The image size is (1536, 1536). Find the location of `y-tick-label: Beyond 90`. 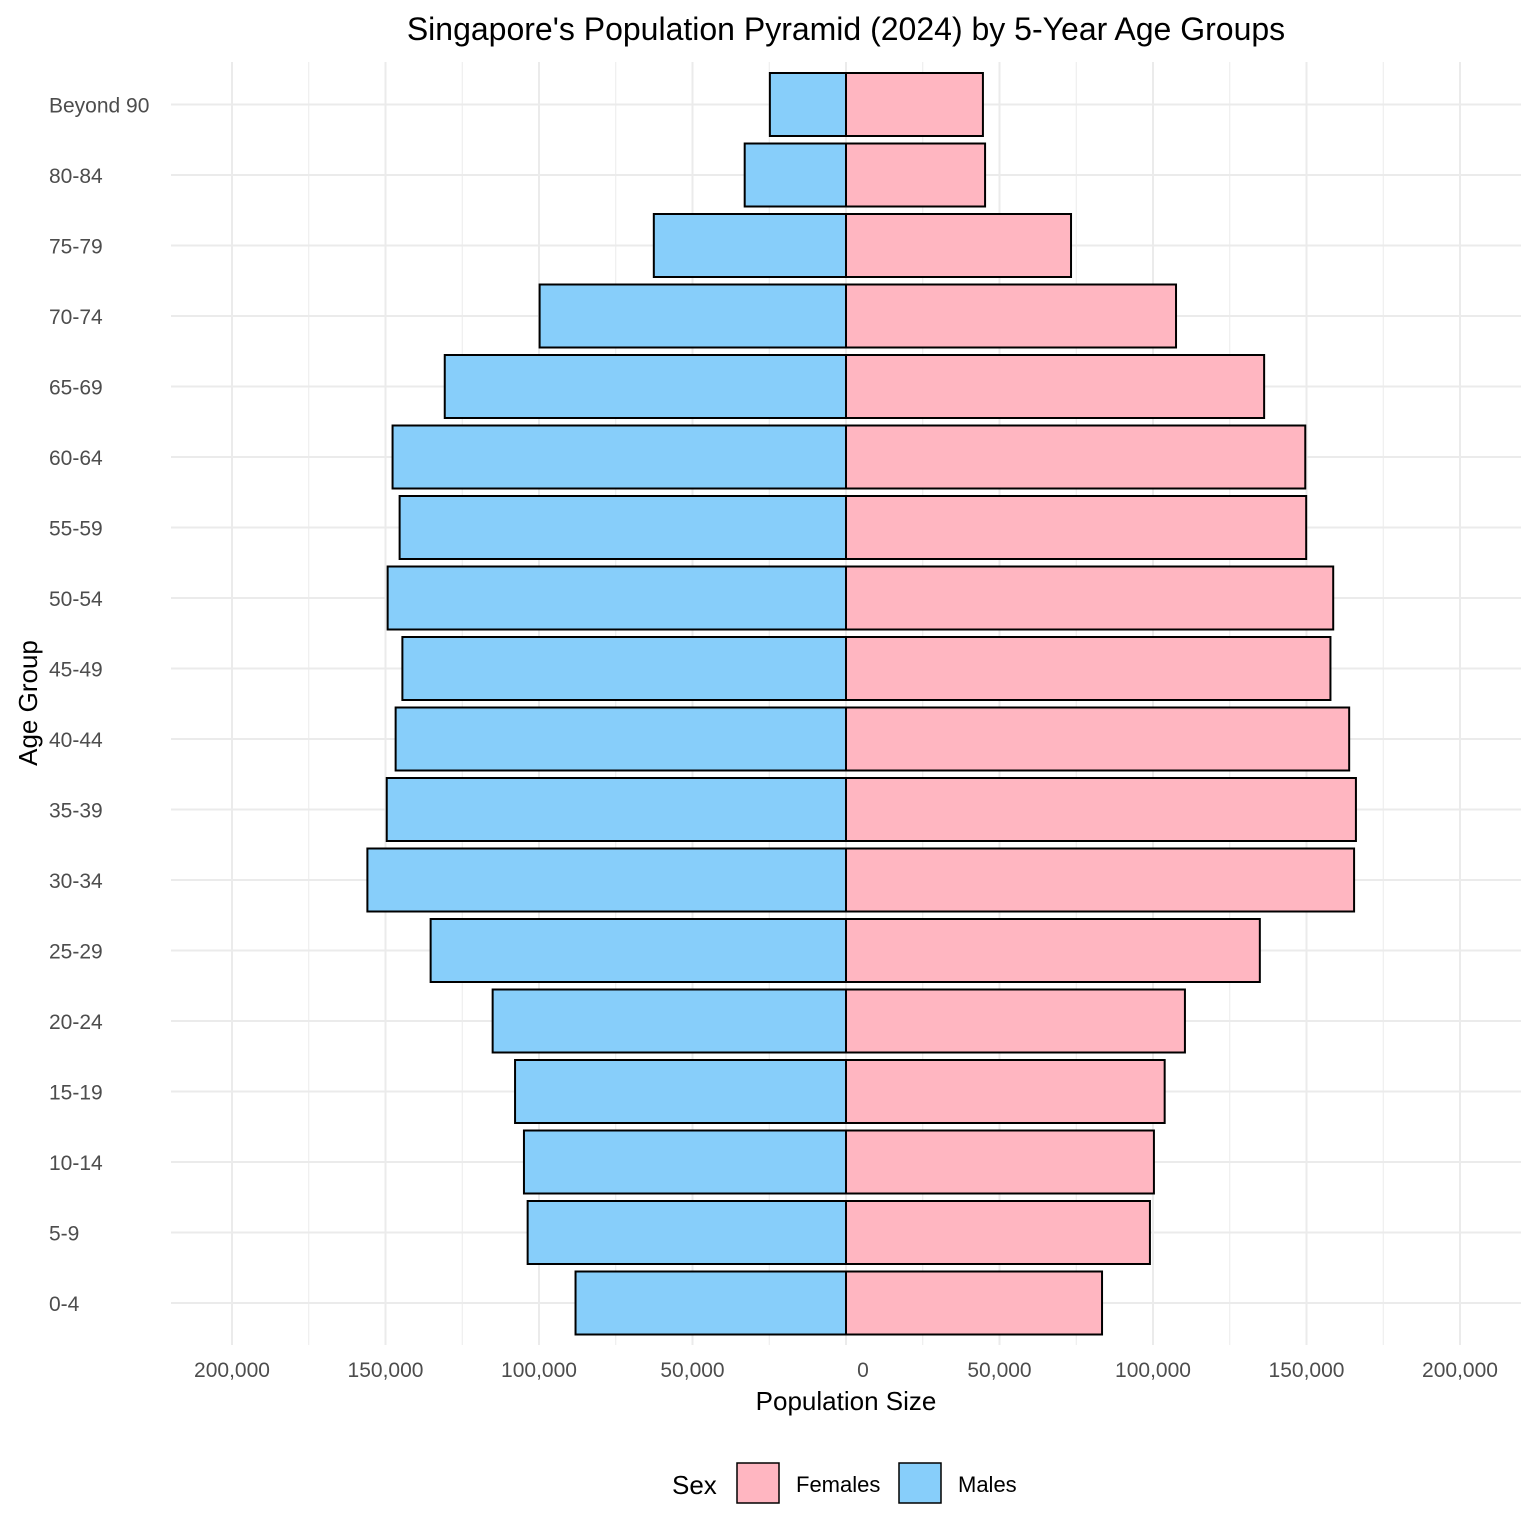

y-tick-label: Beyond 90 is located at coordinates (99, 106).